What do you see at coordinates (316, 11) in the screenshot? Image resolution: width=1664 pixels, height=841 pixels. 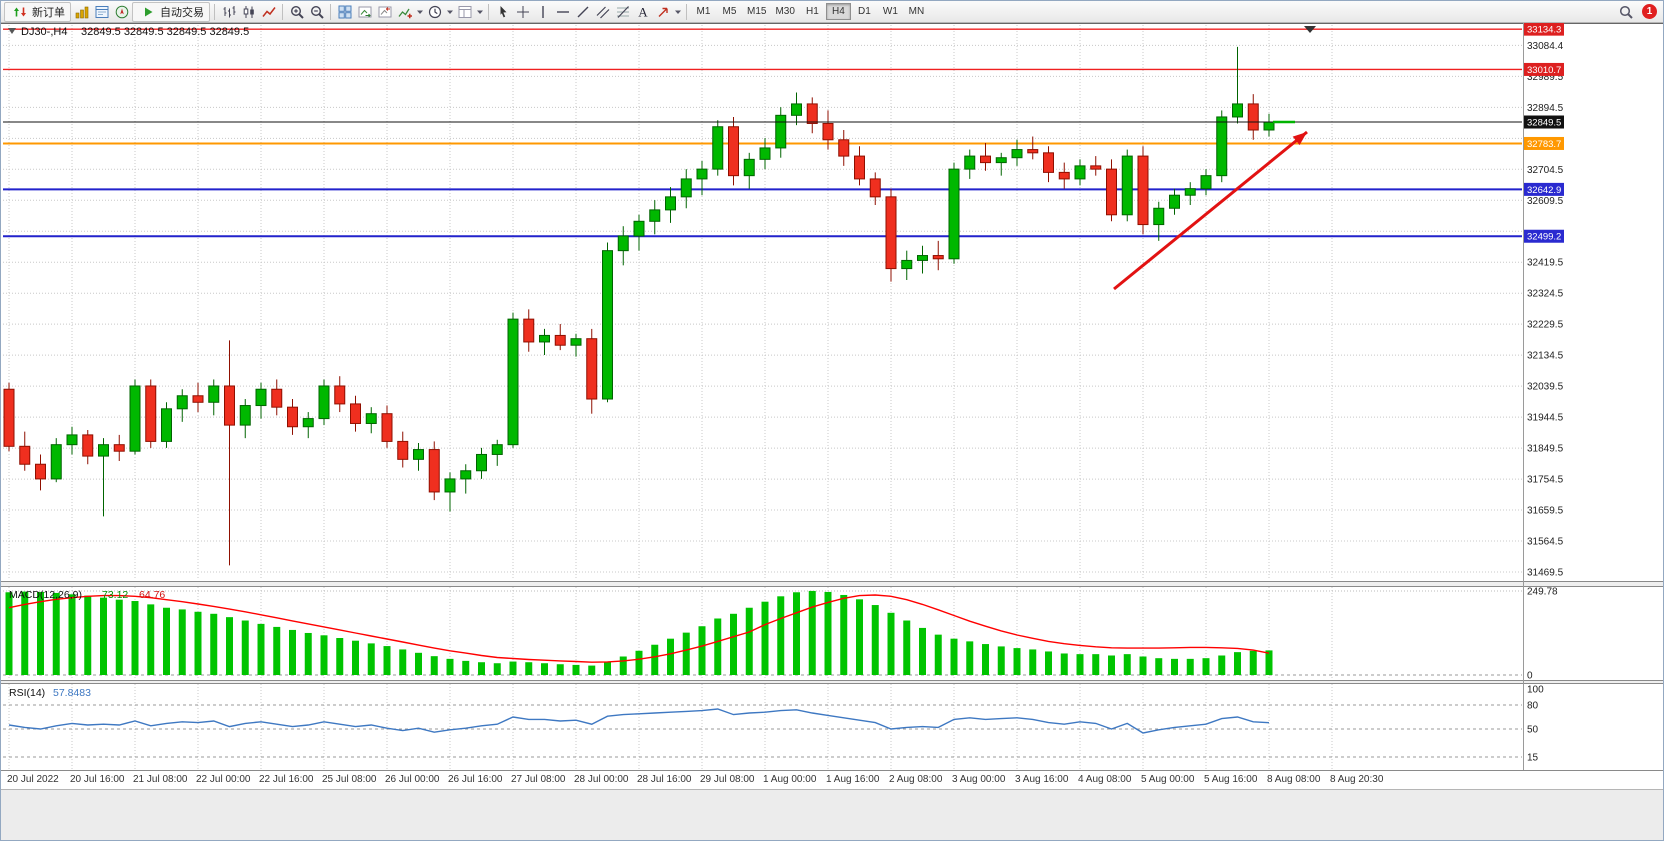 I see `zoom-out-icon` at bounding box center [316, 11].